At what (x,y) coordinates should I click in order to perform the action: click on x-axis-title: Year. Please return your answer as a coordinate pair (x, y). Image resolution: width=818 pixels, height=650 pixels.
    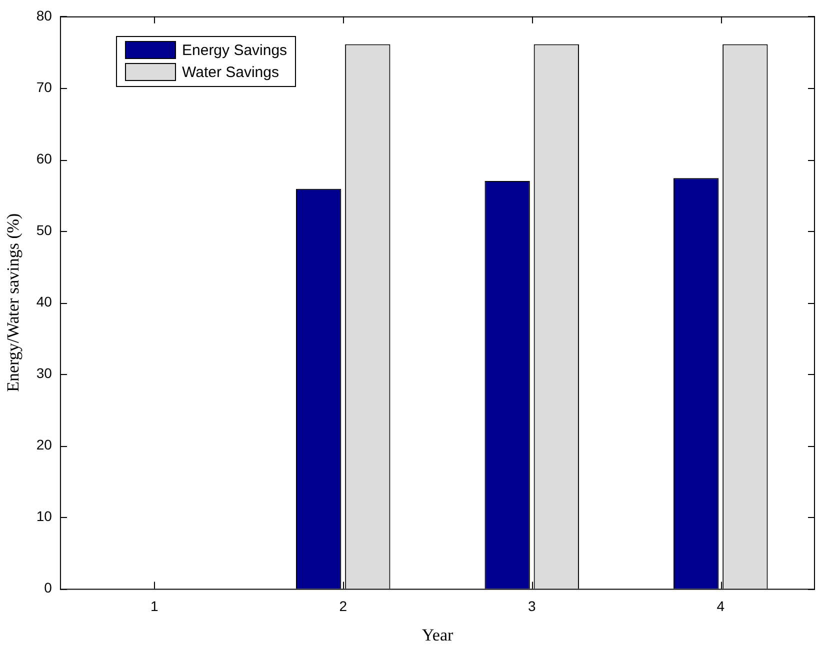
    Looking at the image, I should click on (438, 634).